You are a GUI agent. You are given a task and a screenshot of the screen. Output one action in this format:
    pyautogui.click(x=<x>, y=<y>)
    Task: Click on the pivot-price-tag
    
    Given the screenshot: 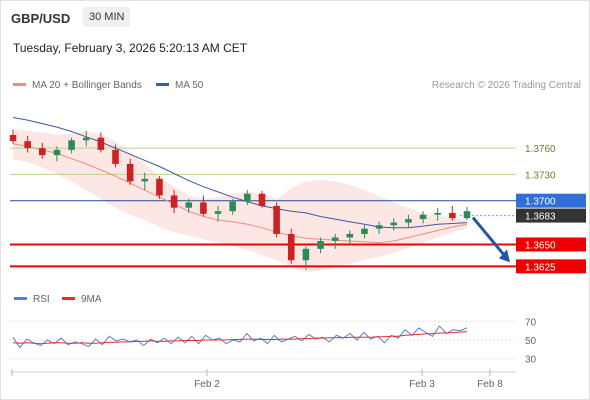 What is the action you would take?
    pyautogui.click(x=551, y=200)
    